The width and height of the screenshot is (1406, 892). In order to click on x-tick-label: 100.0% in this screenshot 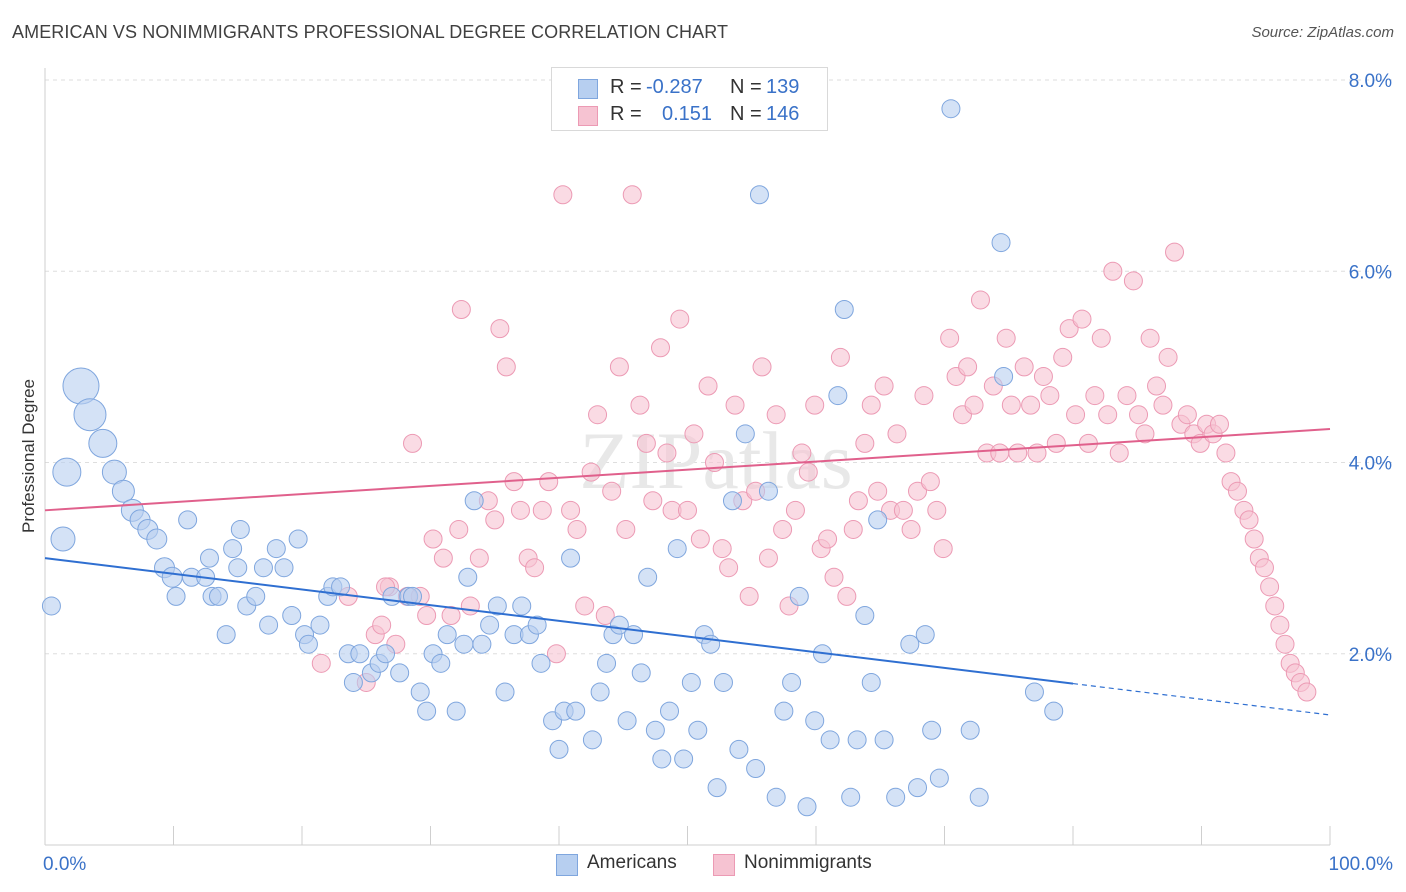, I will do `click(1361, 864)`.